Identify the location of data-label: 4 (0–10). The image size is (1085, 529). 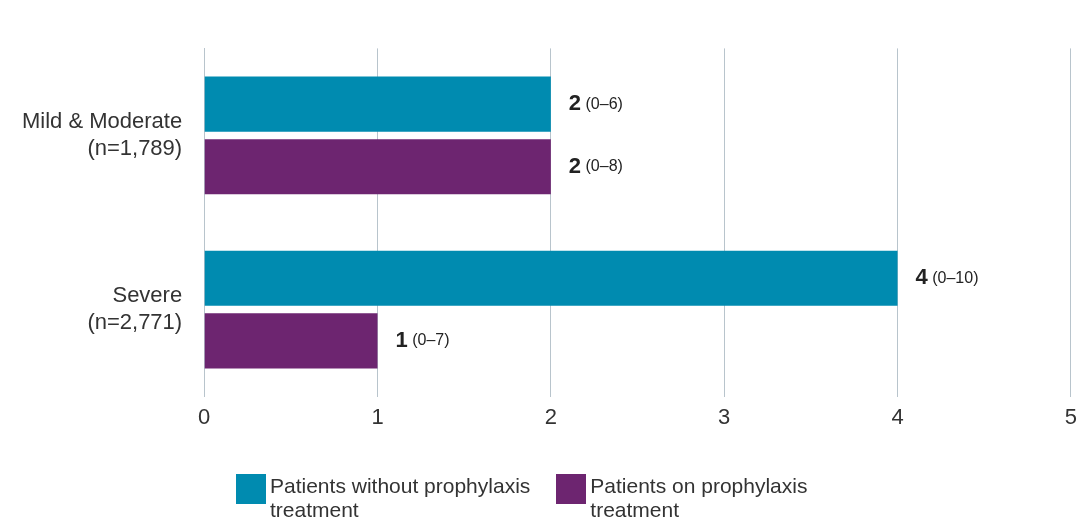
(947, 277).